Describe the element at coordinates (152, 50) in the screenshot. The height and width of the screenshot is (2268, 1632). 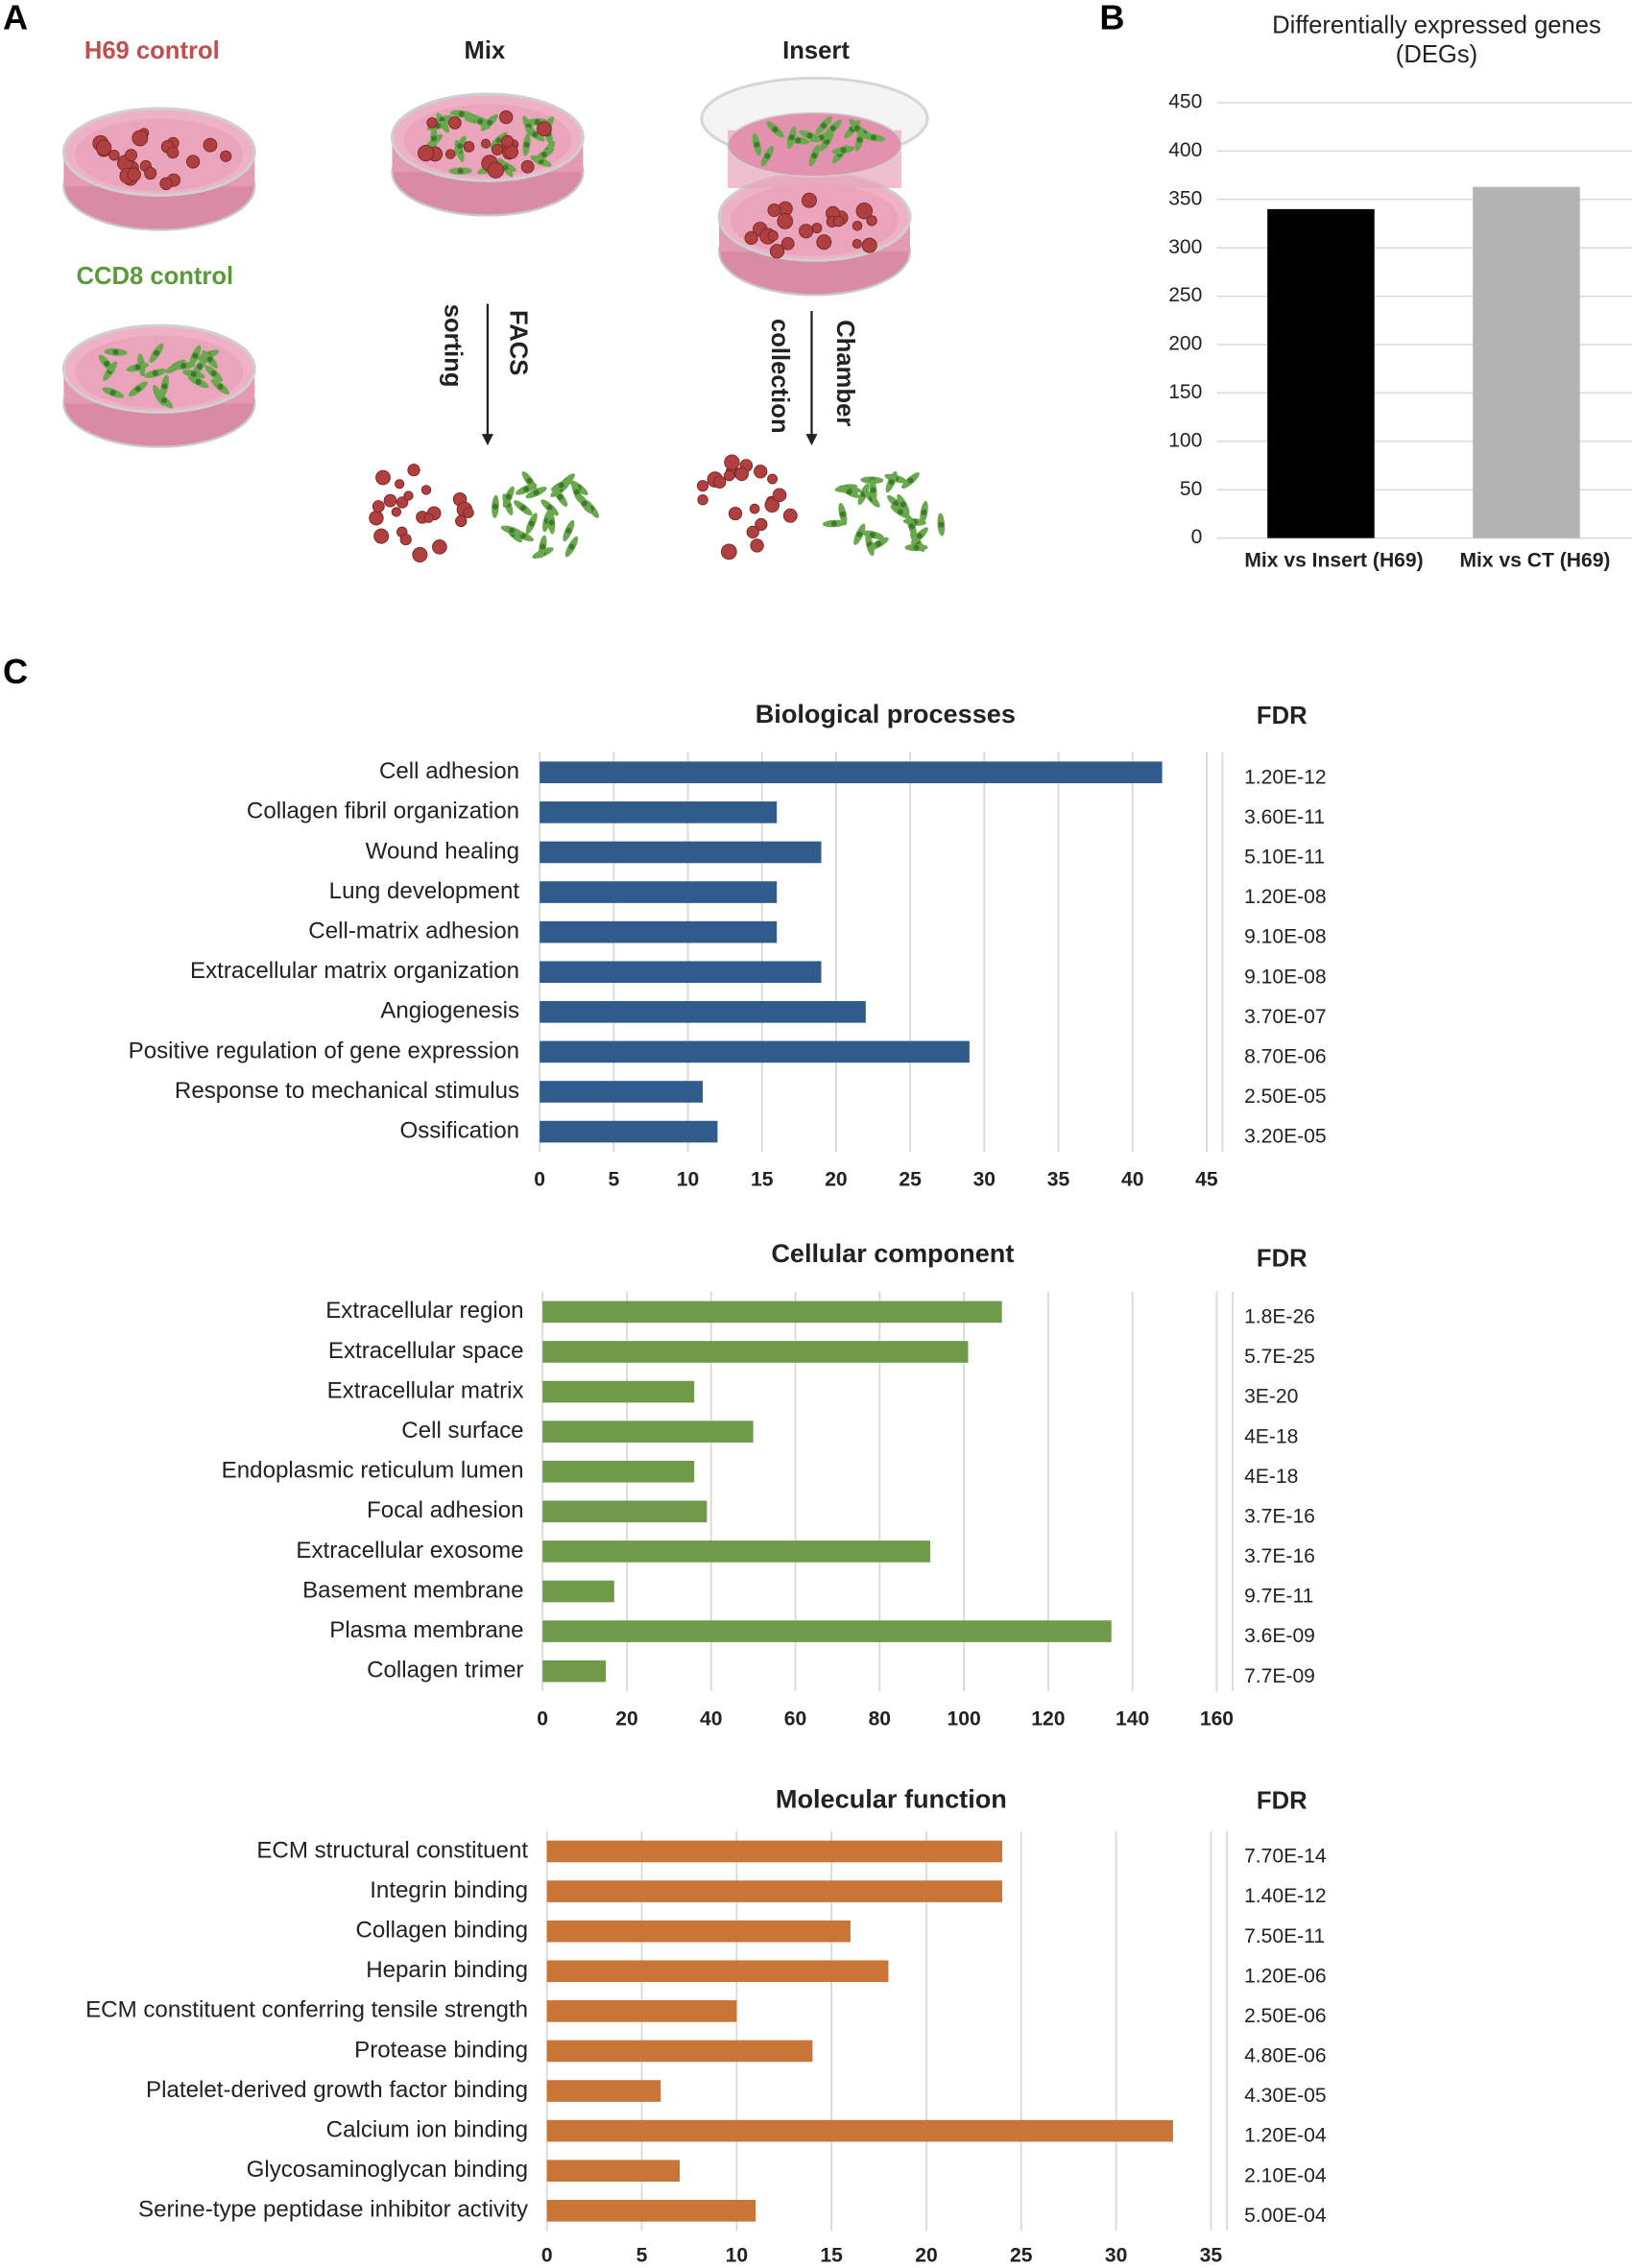
I see `diagram-label: H69 control` at that location.